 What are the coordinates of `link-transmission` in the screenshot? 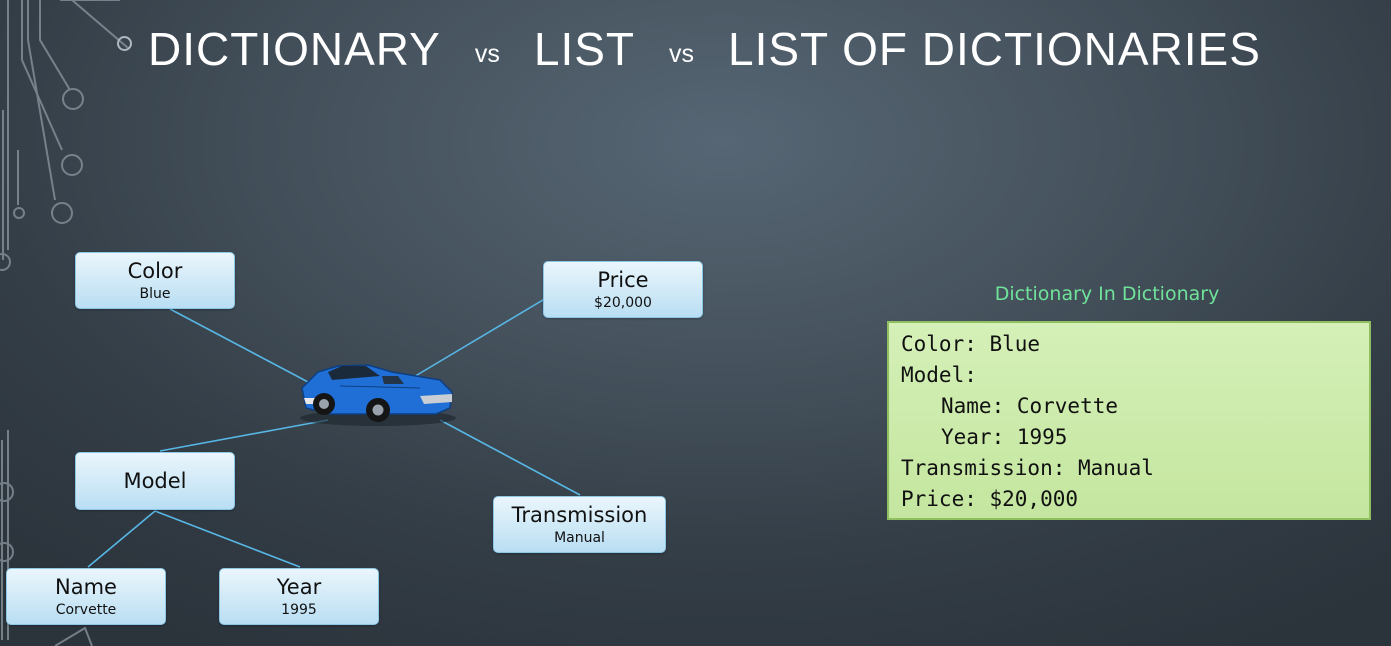 It's located at (510, 457).